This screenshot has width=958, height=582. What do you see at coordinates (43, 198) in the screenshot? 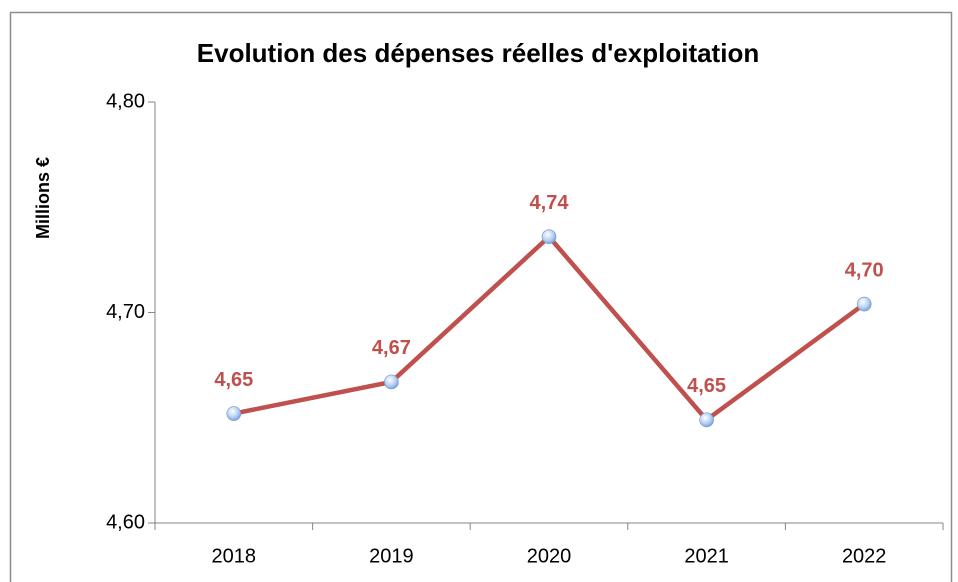
I see `y-axis-label: Millions €` at bounding box center [43, 198].